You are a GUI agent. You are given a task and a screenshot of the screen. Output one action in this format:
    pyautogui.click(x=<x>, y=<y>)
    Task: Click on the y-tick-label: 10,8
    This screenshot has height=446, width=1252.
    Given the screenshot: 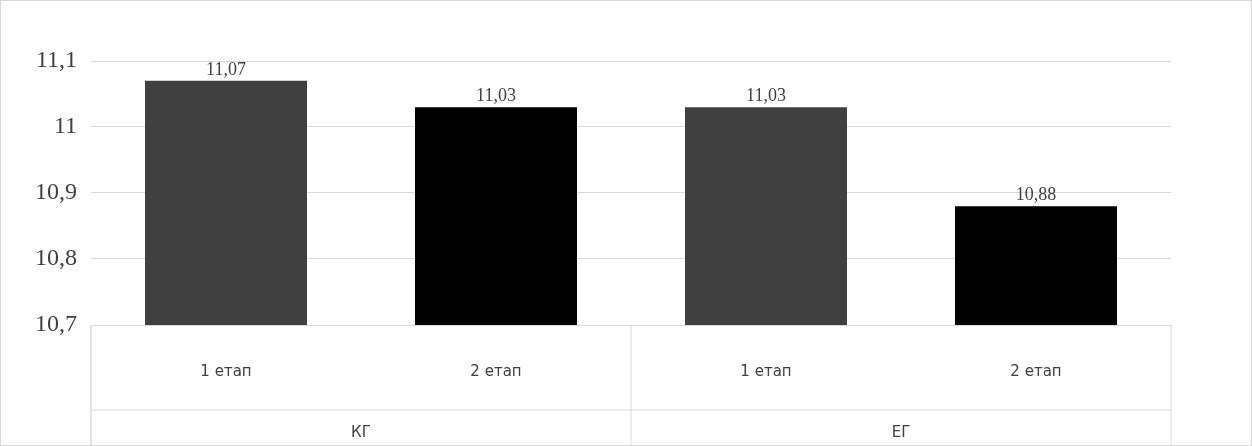 What is the action you would take?
    pyautogui.click(x=56, y=257)
    